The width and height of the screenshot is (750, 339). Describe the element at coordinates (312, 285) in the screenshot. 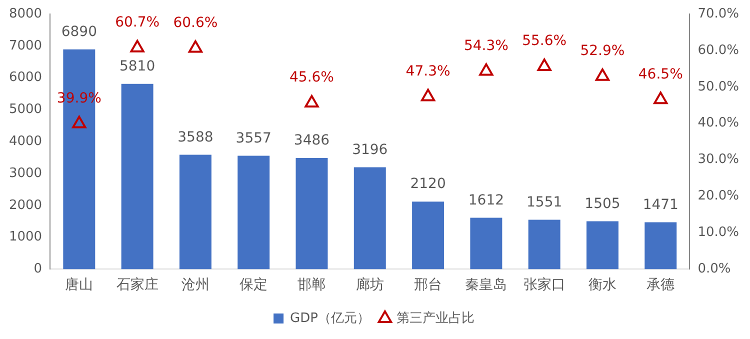

I see `x-tick-label: 邯郸` at that location.